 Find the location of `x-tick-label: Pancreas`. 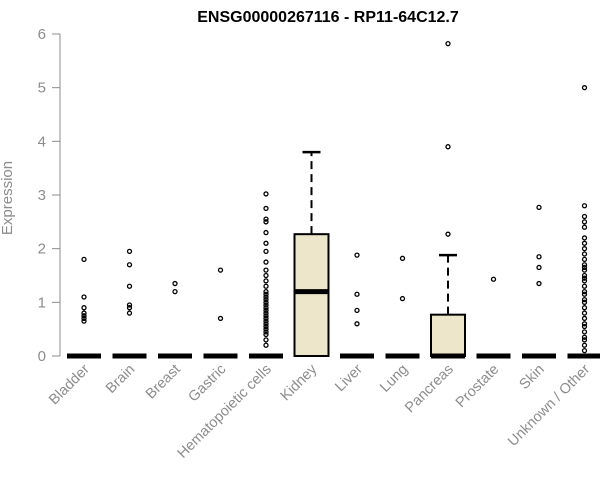

x-tick-label: Pancreas is located at coordinates (429, 389).